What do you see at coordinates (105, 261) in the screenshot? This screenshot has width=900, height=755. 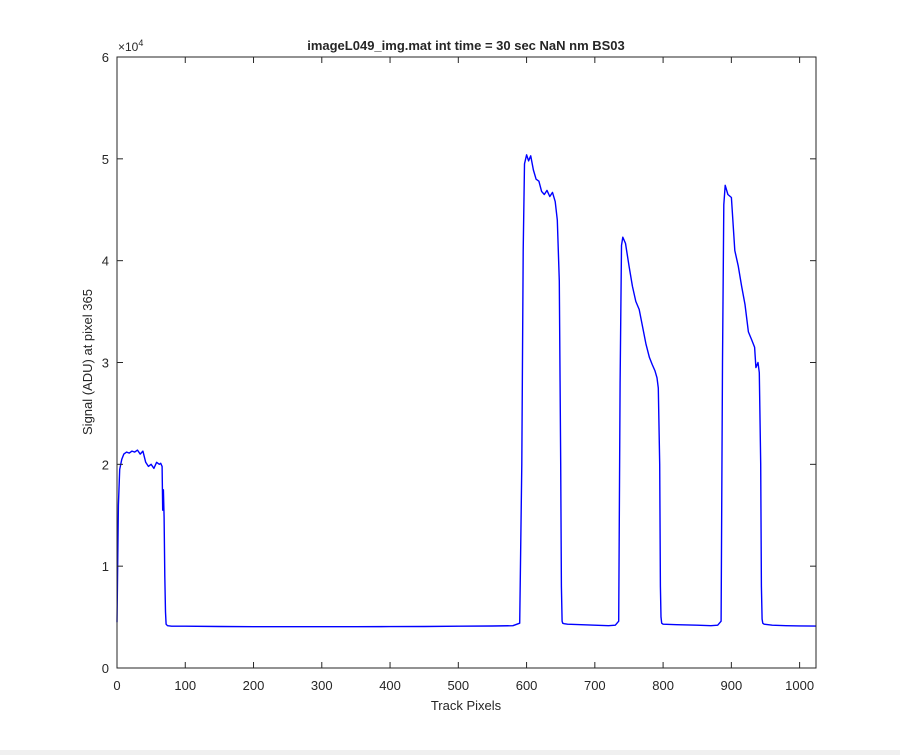 I see `y-tick-label: 4` at bounding box center [105, 261].